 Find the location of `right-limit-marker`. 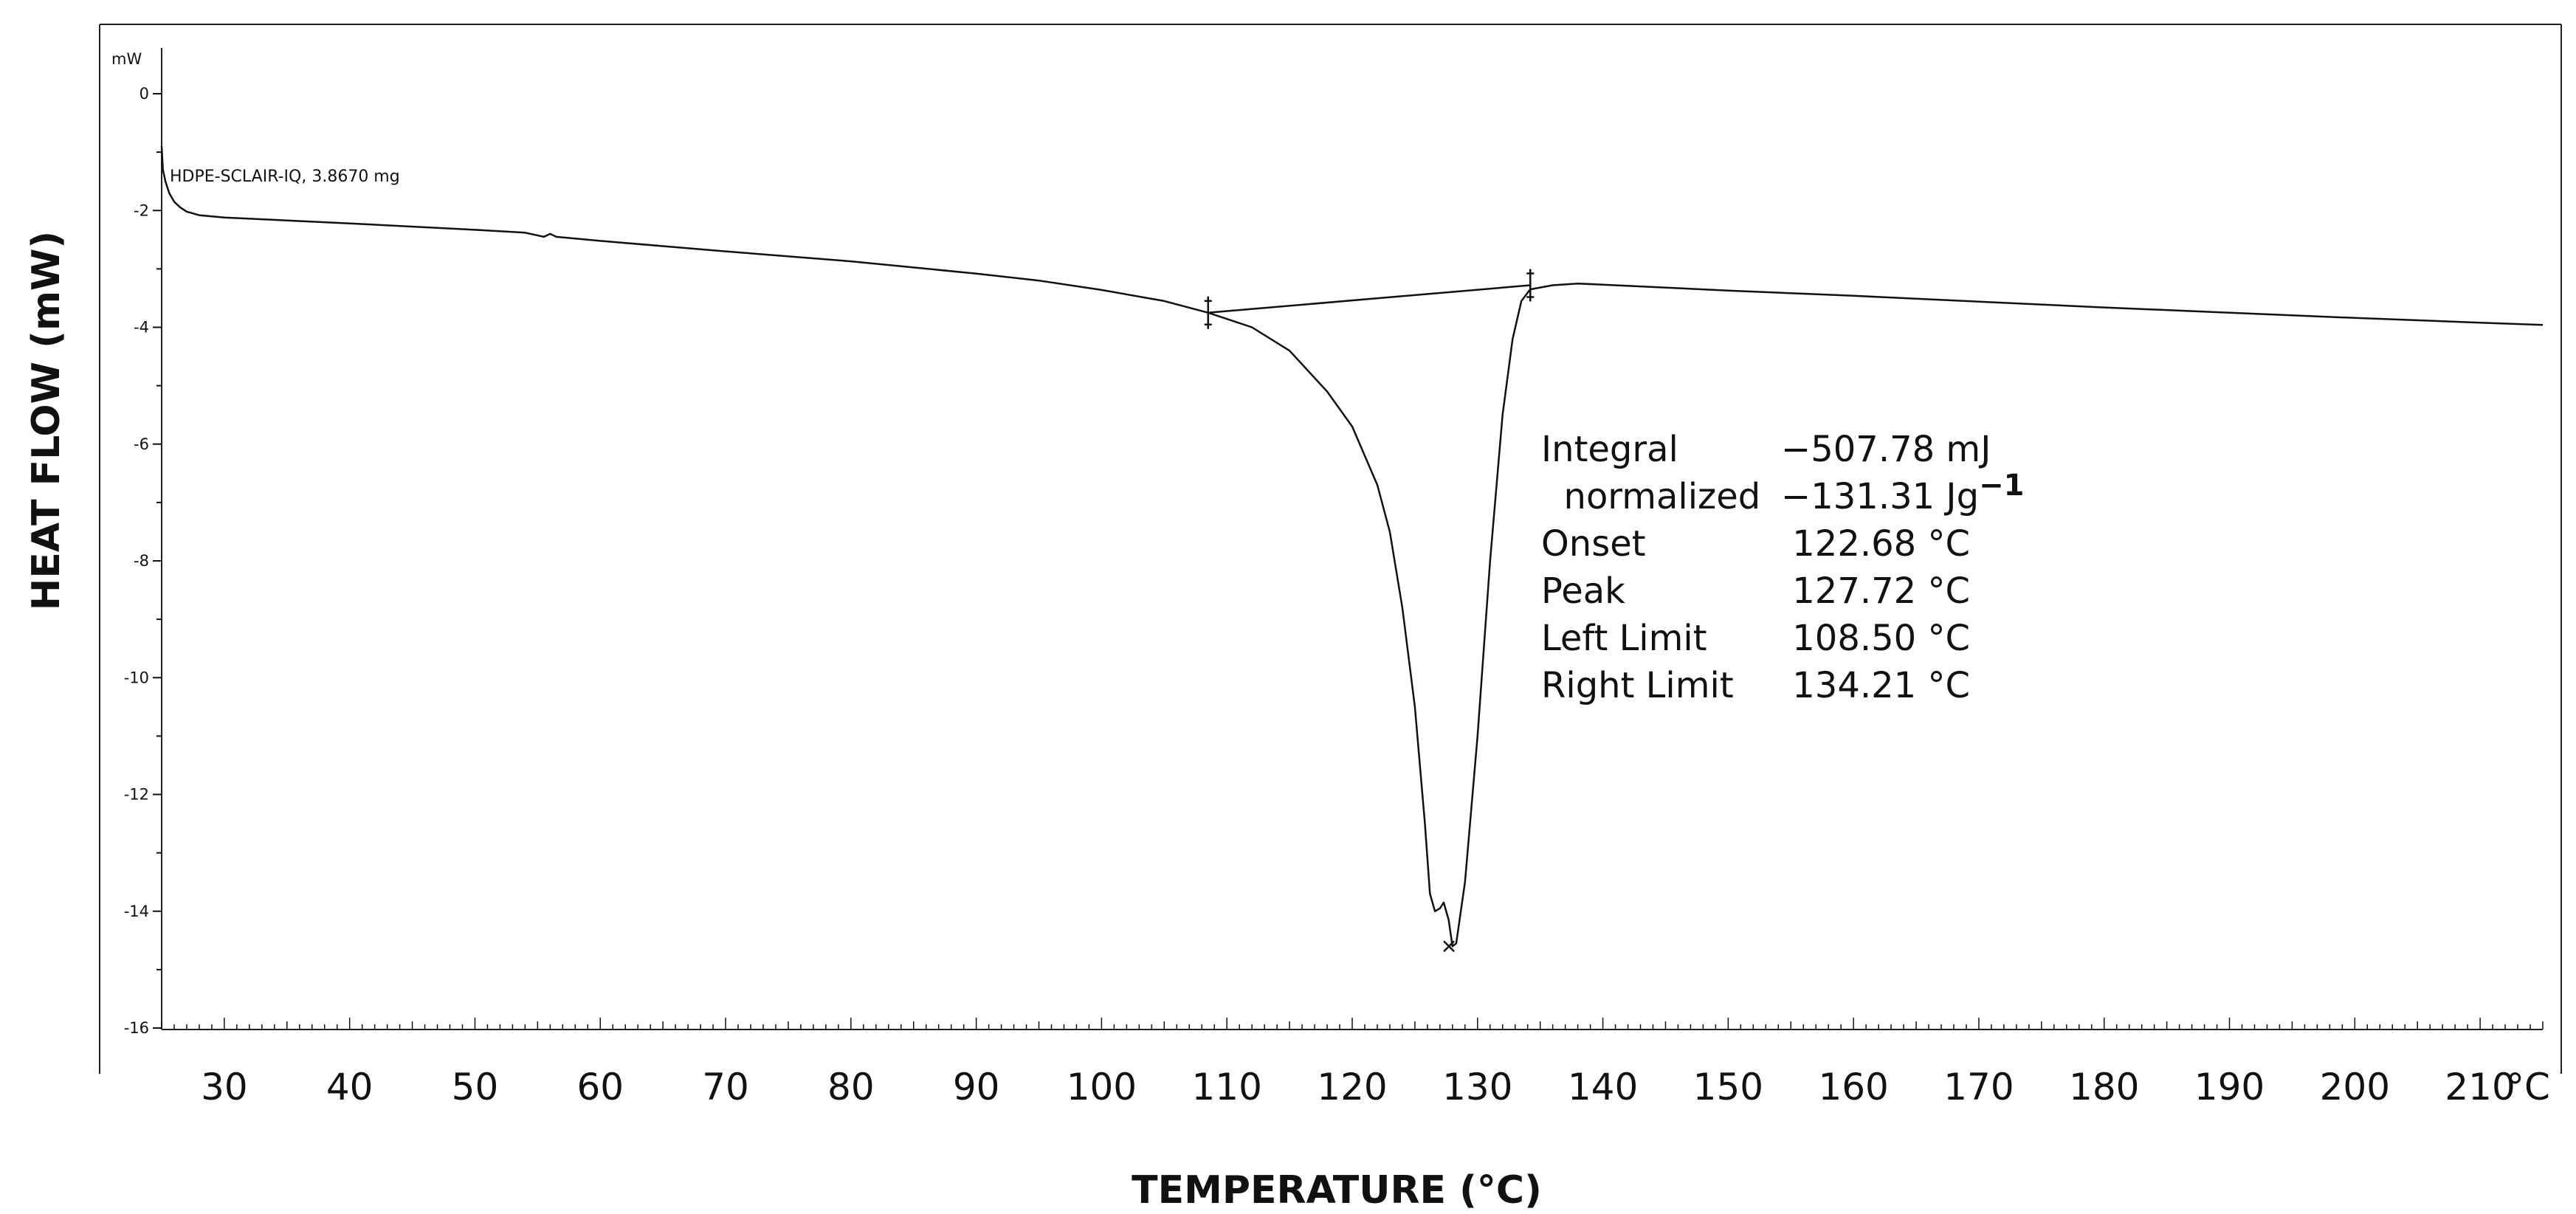

right-limit-marker is located at coordinates (1530, 285).